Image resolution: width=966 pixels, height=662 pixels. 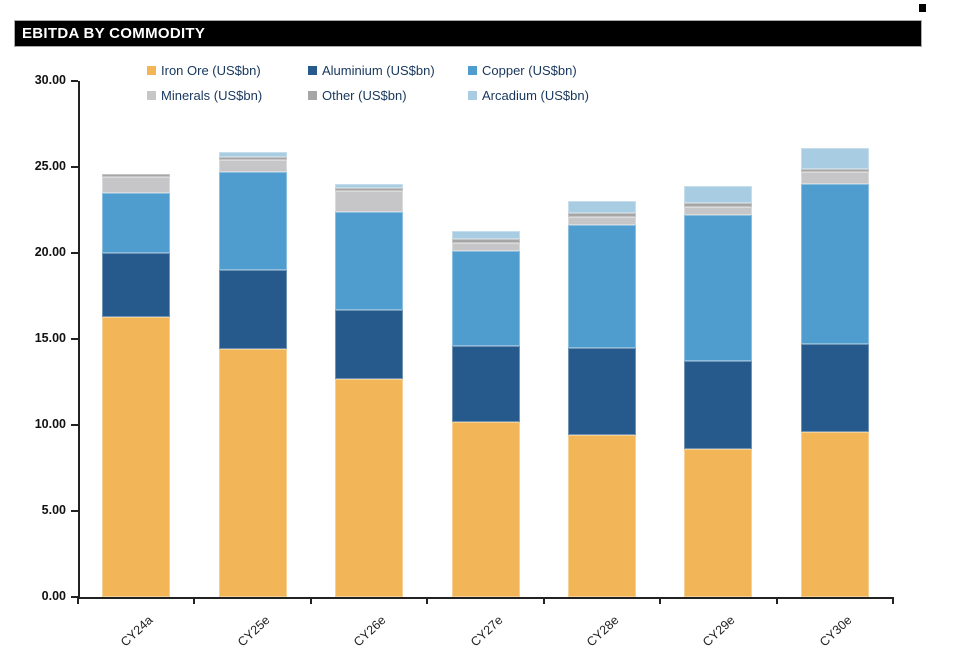 I want to click on bar-segment-other-cy24a, so click(x=136, y=175).